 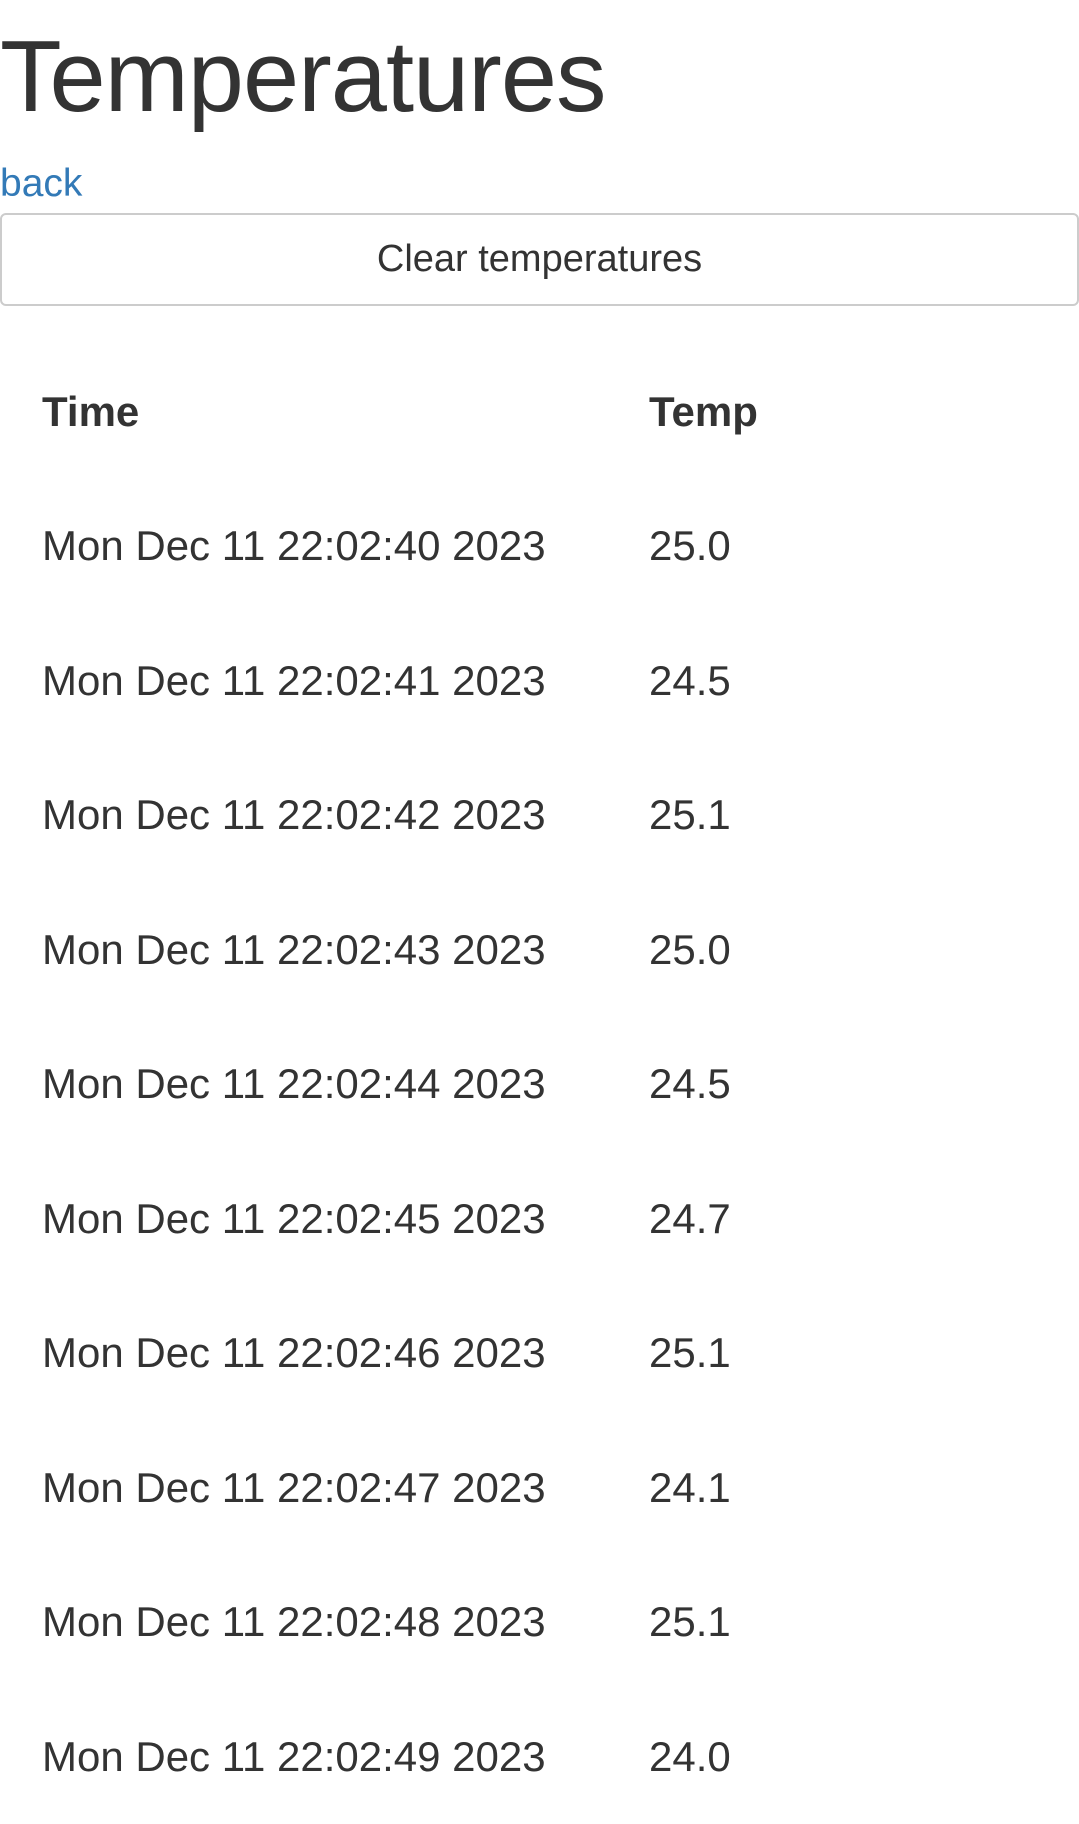 I want to click on table-header-row: Time Temp, so click(x=534, y=412).